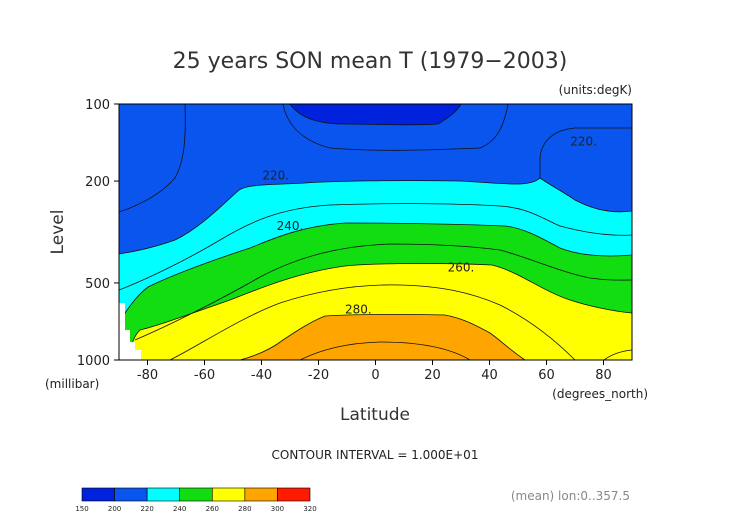  What do you see at coordinates (97, 182) in the screenshot?
I see `y-tick-label: 200` at bounding box center [97, 182].